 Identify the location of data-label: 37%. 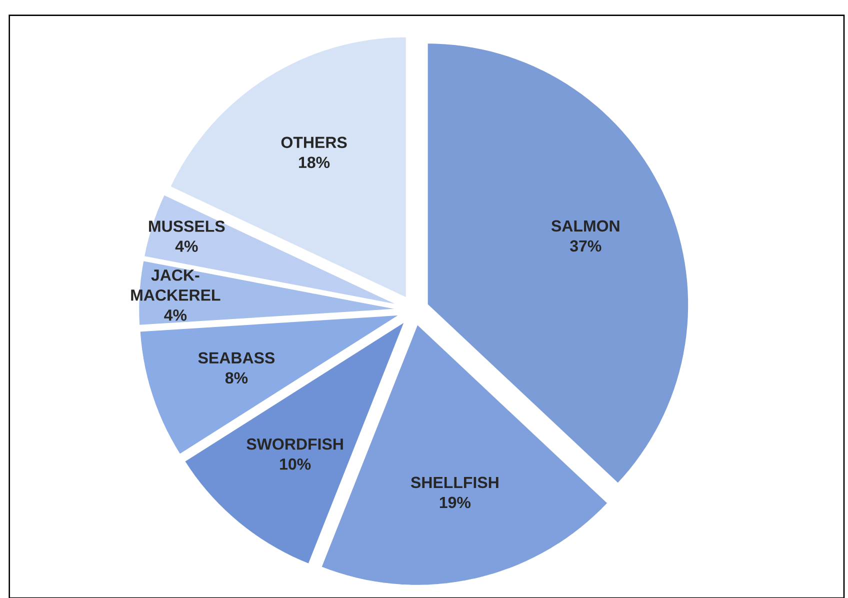
(586, 246).